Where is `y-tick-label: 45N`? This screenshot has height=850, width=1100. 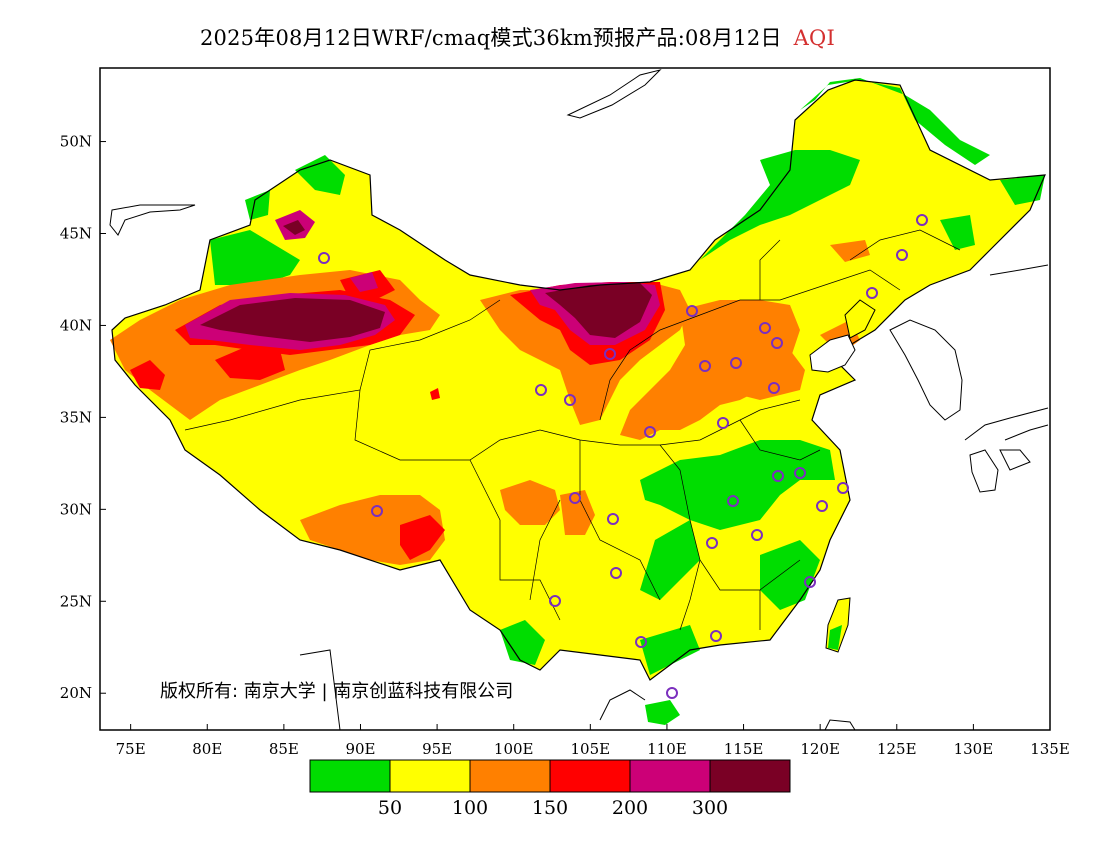
y-tick-label: 45N is located at coordinates (76, 234).